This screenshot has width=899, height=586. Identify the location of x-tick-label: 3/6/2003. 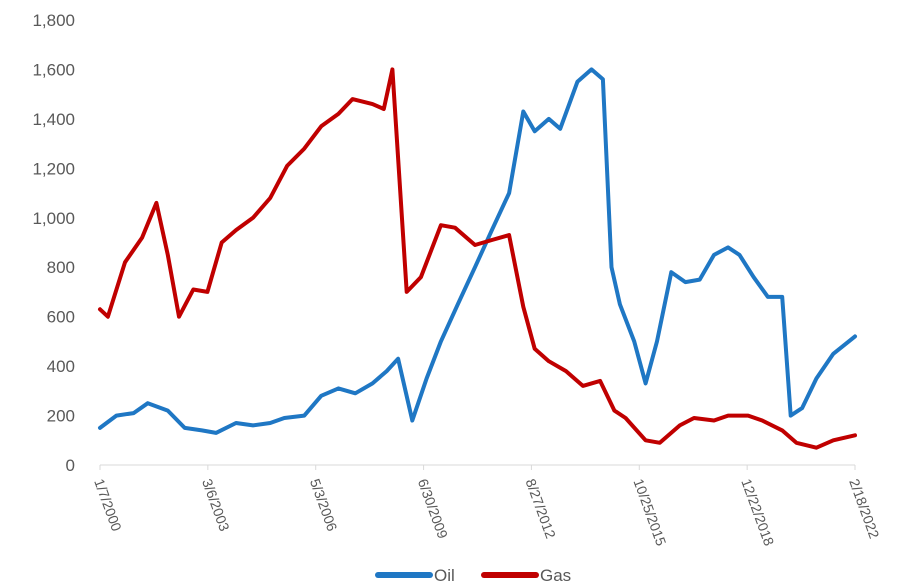
(216, 505).